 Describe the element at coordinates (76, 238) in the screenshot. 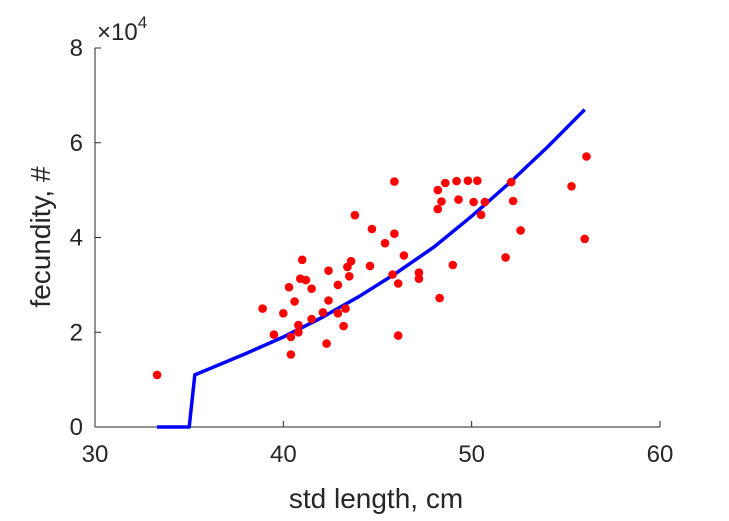

I see `y-tick-label: 4` at that location.